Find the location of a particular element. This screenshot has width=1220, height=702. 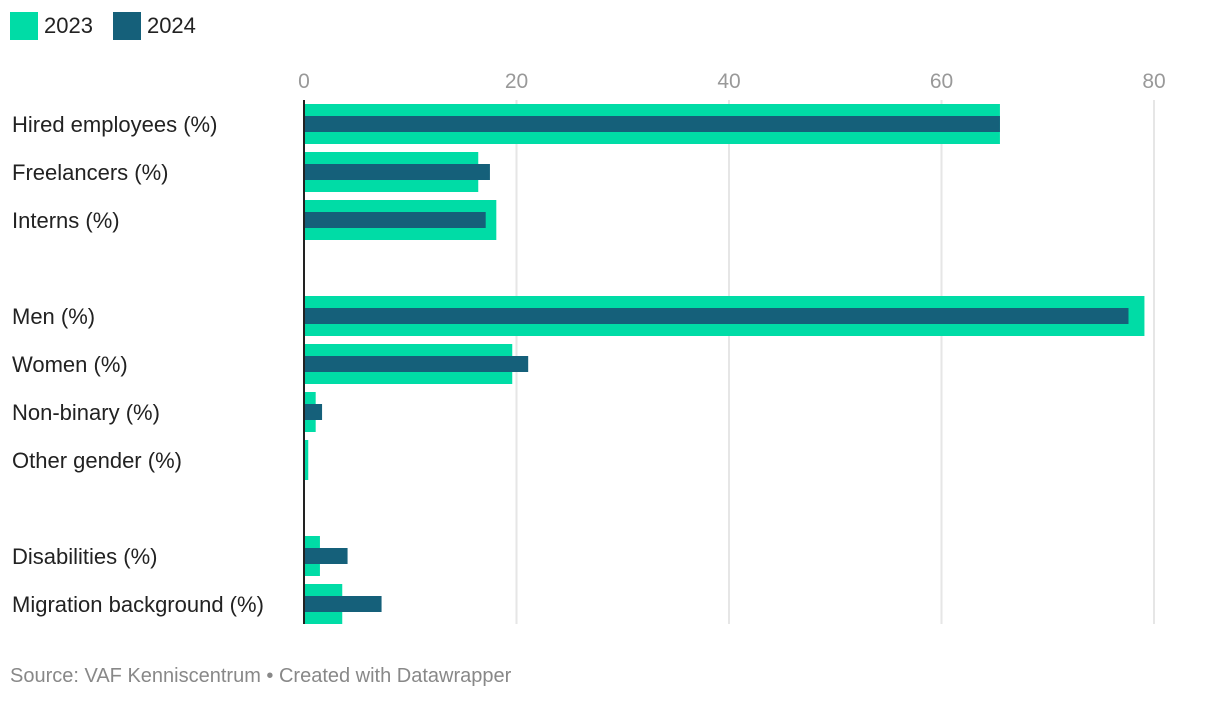

category-label: Migration background (%) is located at coordinates (138, 604).